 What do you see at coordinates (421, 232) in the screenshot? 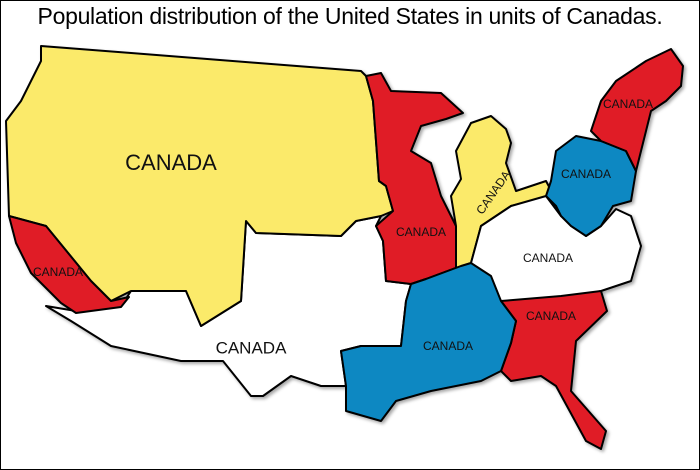
I see `label-upper-midwest: CANADA` at bounding box center [421, 232].